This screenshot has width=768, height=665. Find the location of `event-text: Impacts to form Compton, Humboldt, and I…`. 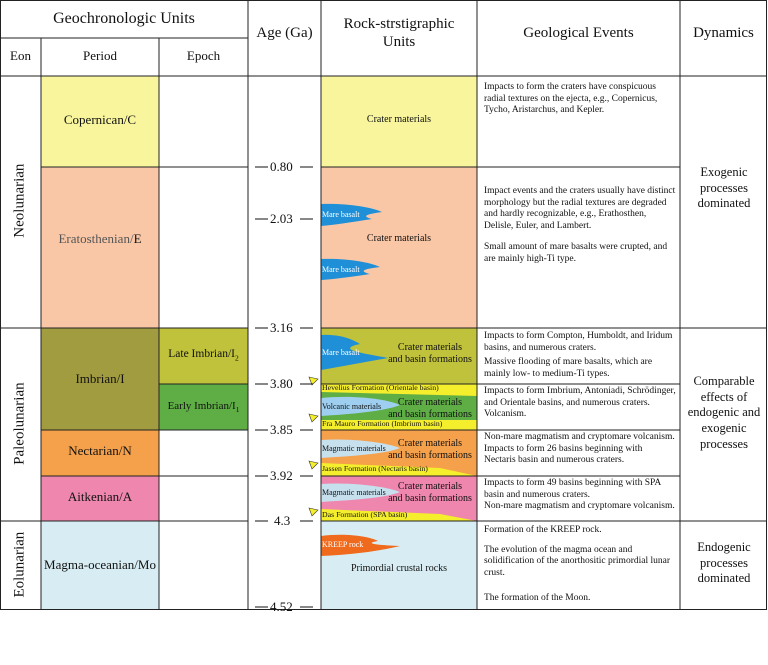

event-text: Impacts to form Compton, Humboldt, and I… is located at coordinates (578, 342).